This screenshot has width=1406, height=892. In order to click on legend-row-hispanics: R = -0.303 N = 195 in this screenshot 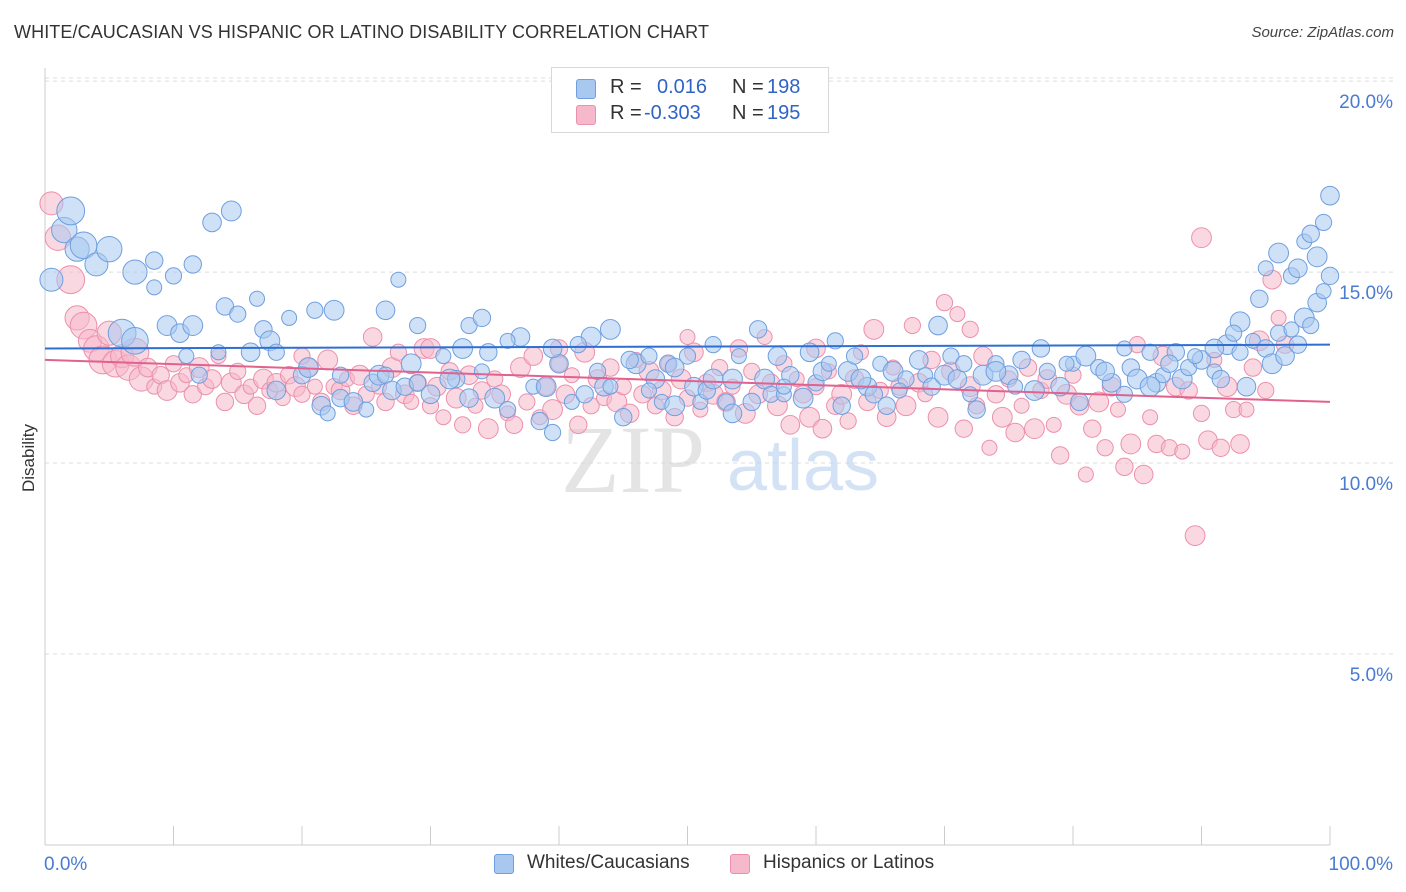, I will do `click(690, 115)`.